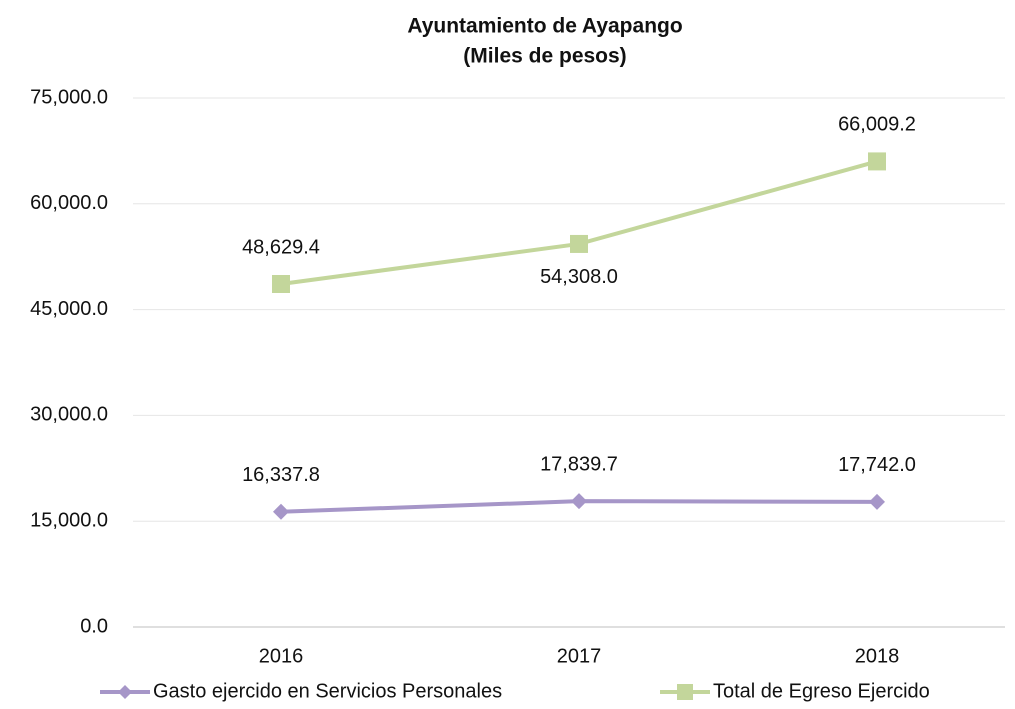  I want to click on y-tick-label: 45,000.0, so click(69, 309).